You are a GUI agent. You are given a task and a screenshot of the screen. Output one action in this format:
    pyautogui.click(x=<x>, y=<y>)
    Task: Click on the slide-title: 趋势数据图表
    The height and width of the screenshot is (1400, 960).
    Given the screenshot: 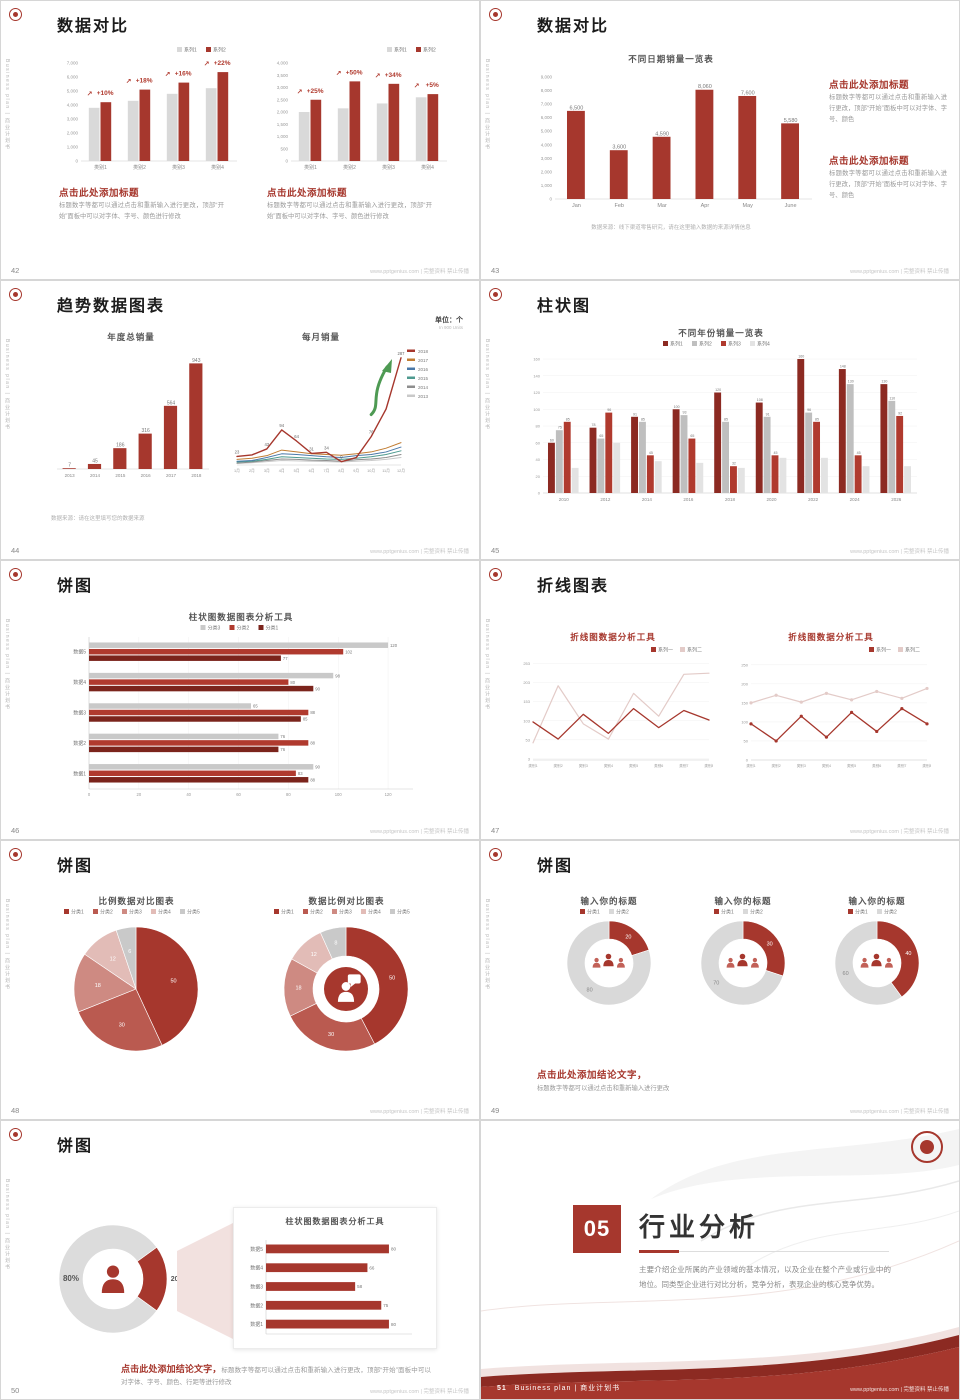 What is the action you would take?
    pyautogui.click(x=111, y=306)
    